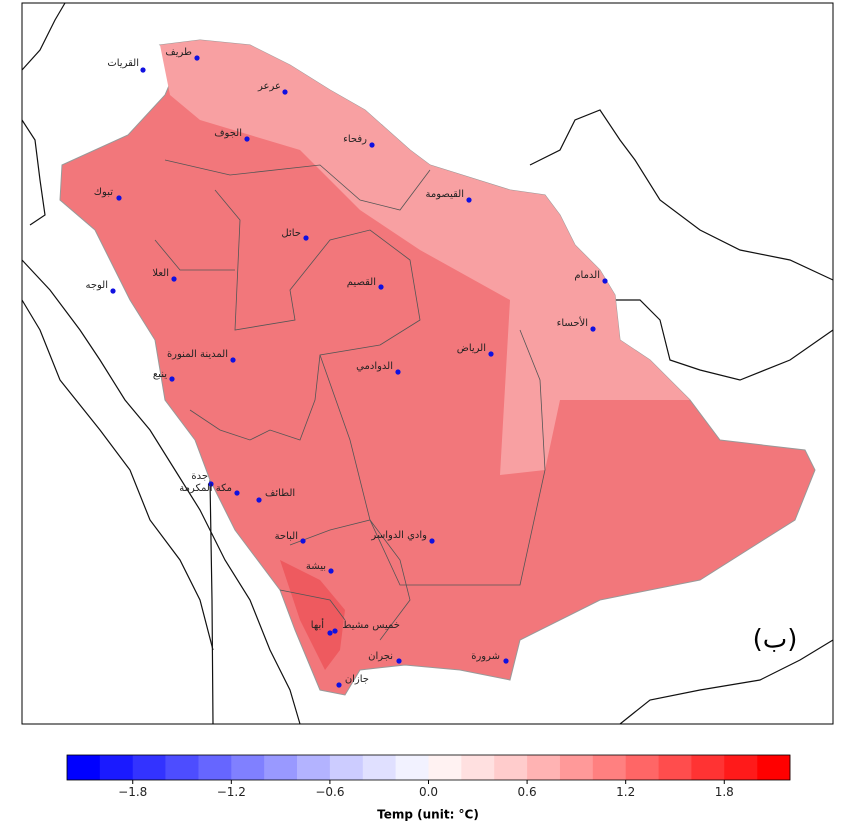  Describe the element at coordinates (445, 194) in the screenshot. I see `city-label: القيصومة` at that location.